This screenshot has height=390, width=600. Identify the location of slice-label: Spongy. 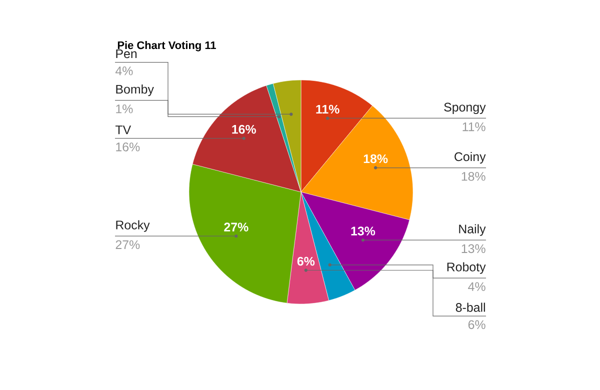
(465, 108).